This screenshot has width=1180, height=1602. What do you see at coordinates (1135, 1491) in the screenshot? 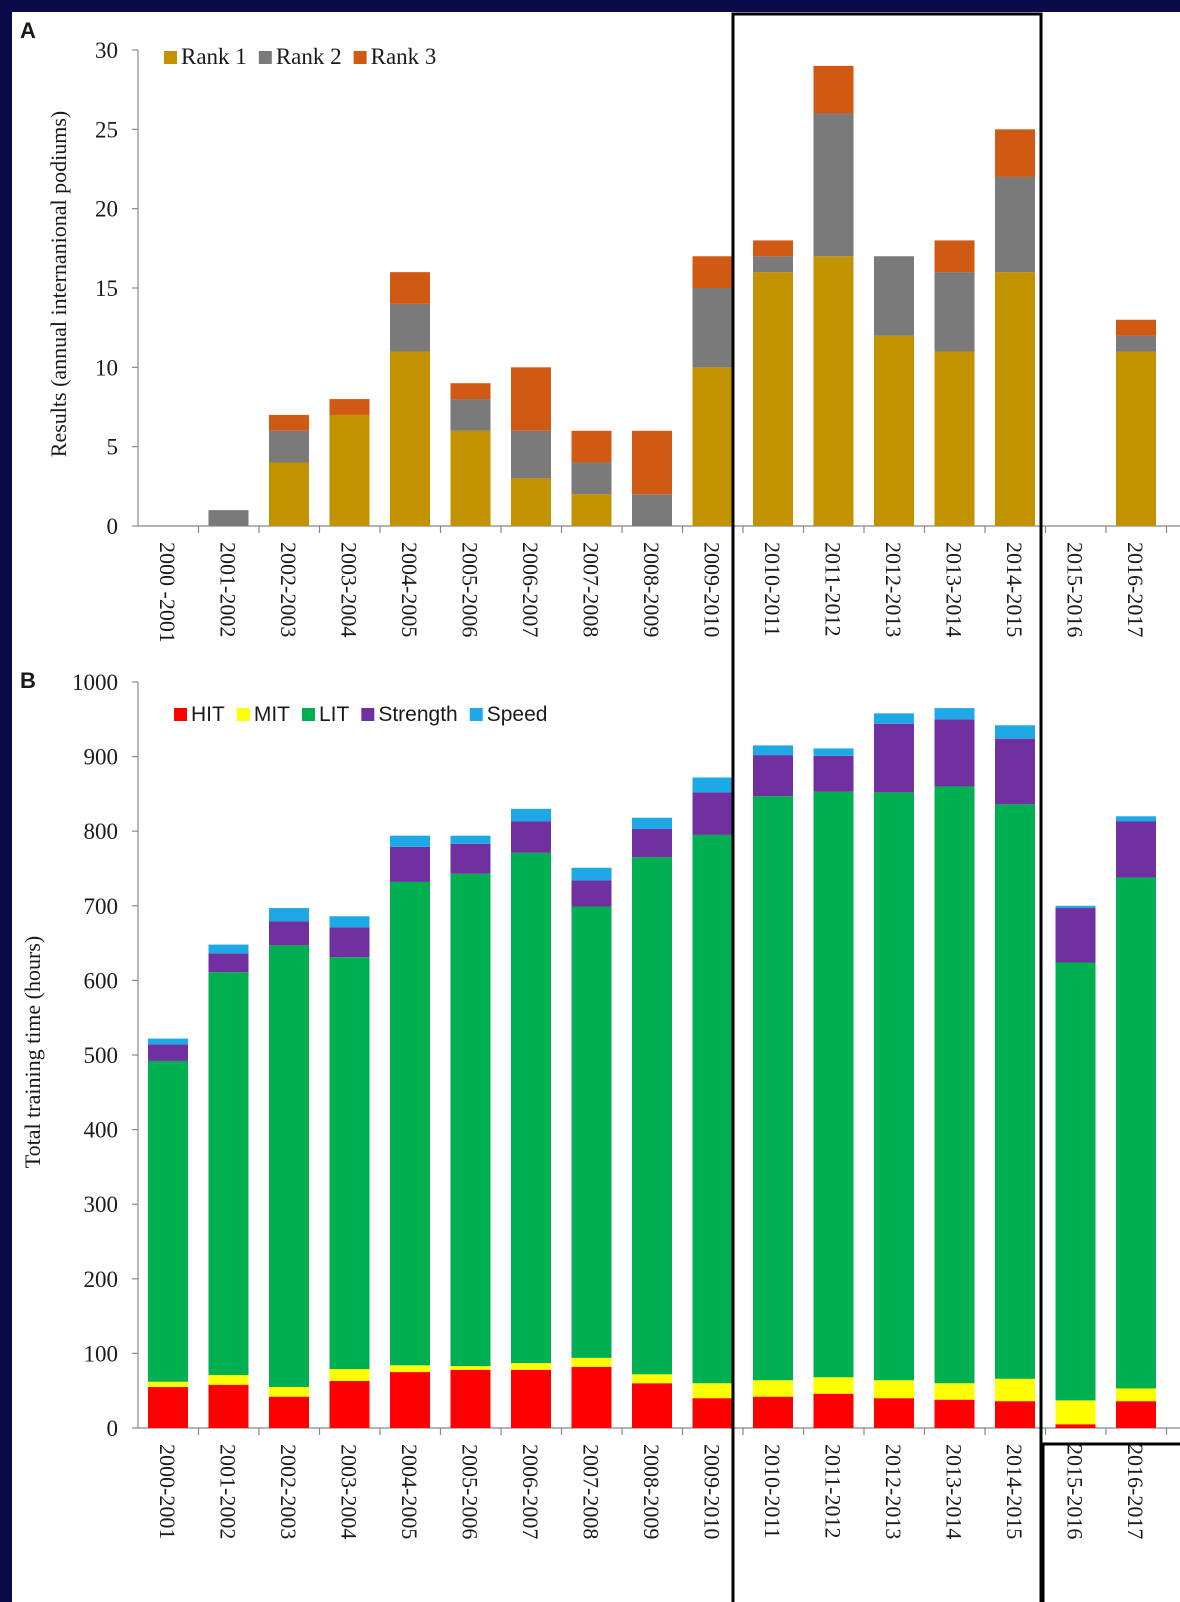
I see `chart-b-xtick-label: 2016-2017` at bounding box center [1135, 1491].